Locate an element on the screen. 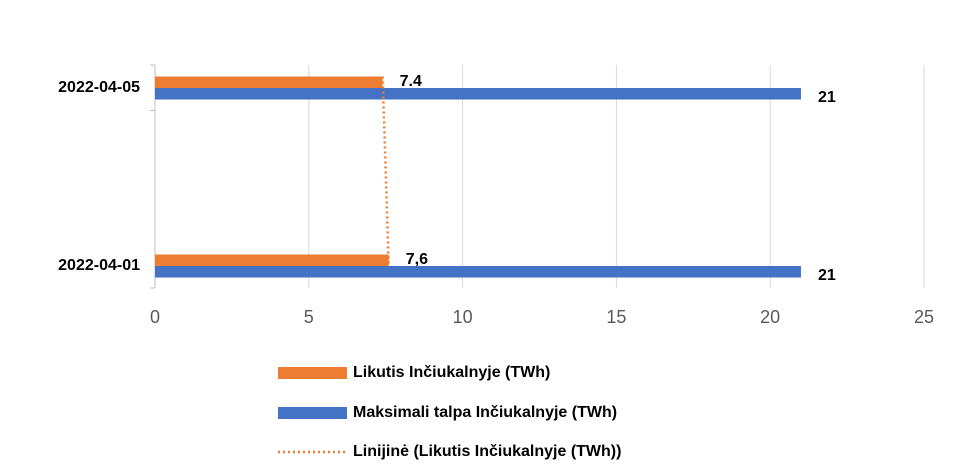 The image size is (964, 476). x-tick-label: 25 is located at coordinates (924, 317).